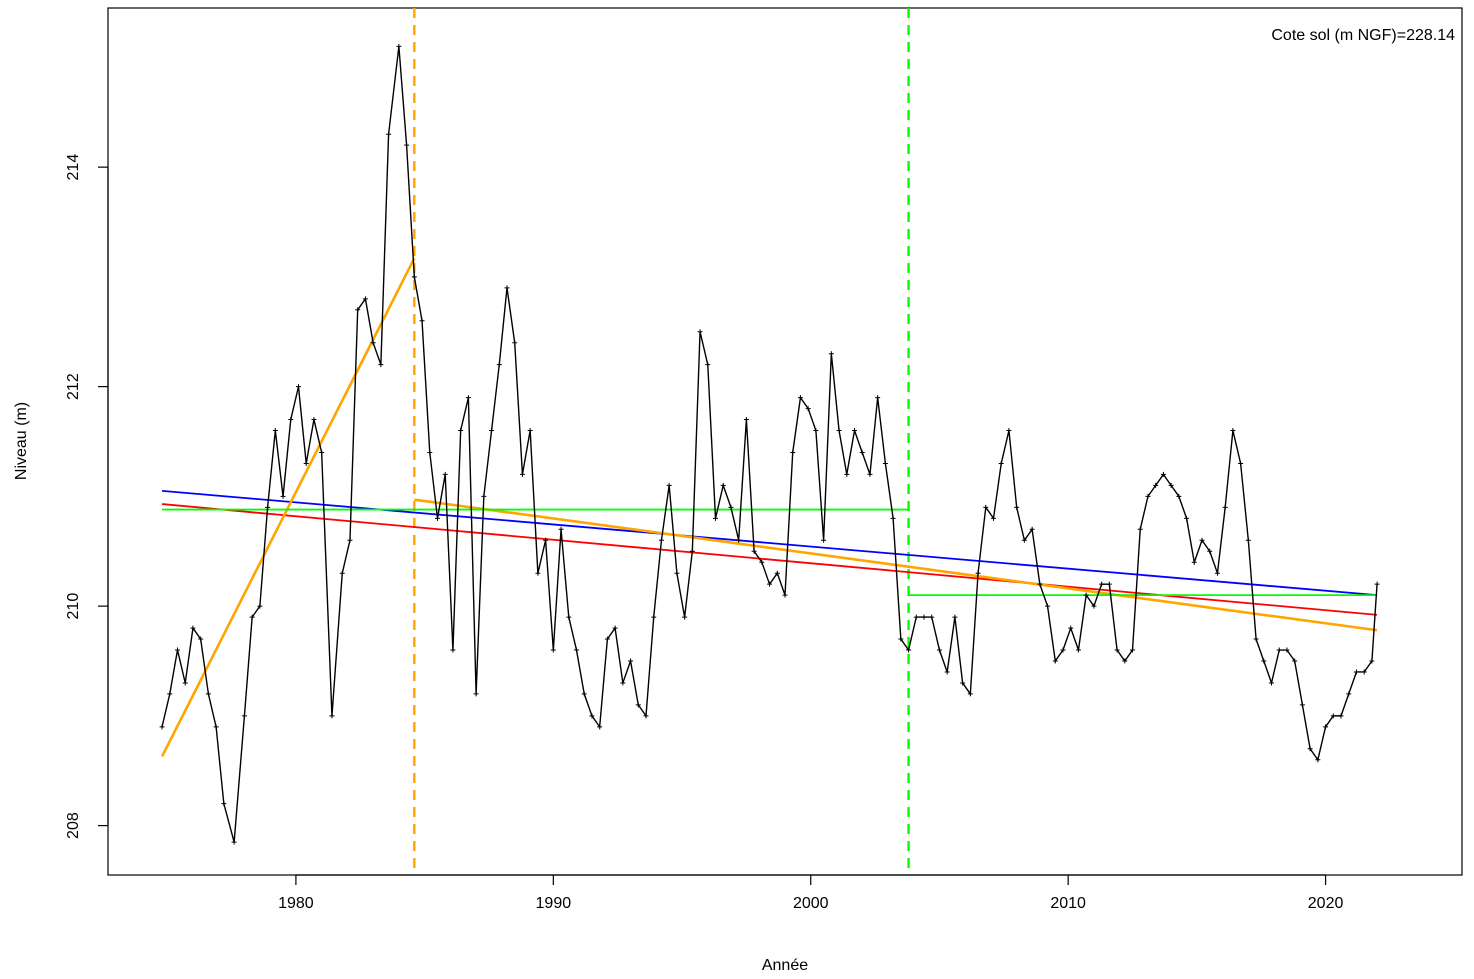  Describe the element at coordinates (73, 606) in the screenshot. I see `y-tick-label: 210` at that location.